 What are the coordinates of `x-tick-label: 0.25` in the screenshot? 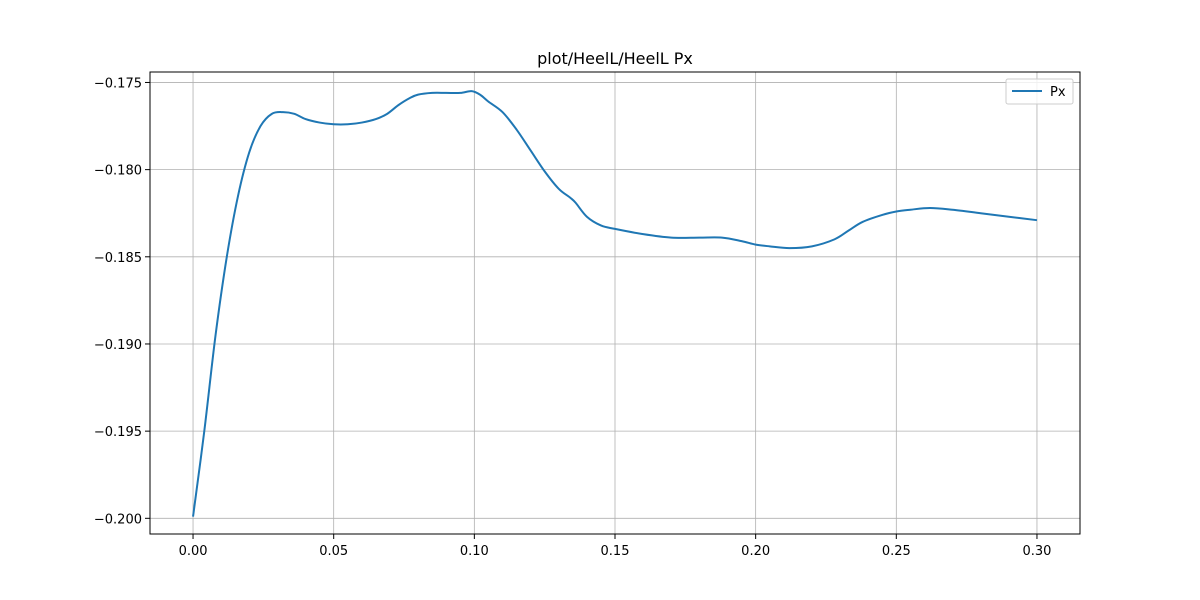 It's located at (896, 551).